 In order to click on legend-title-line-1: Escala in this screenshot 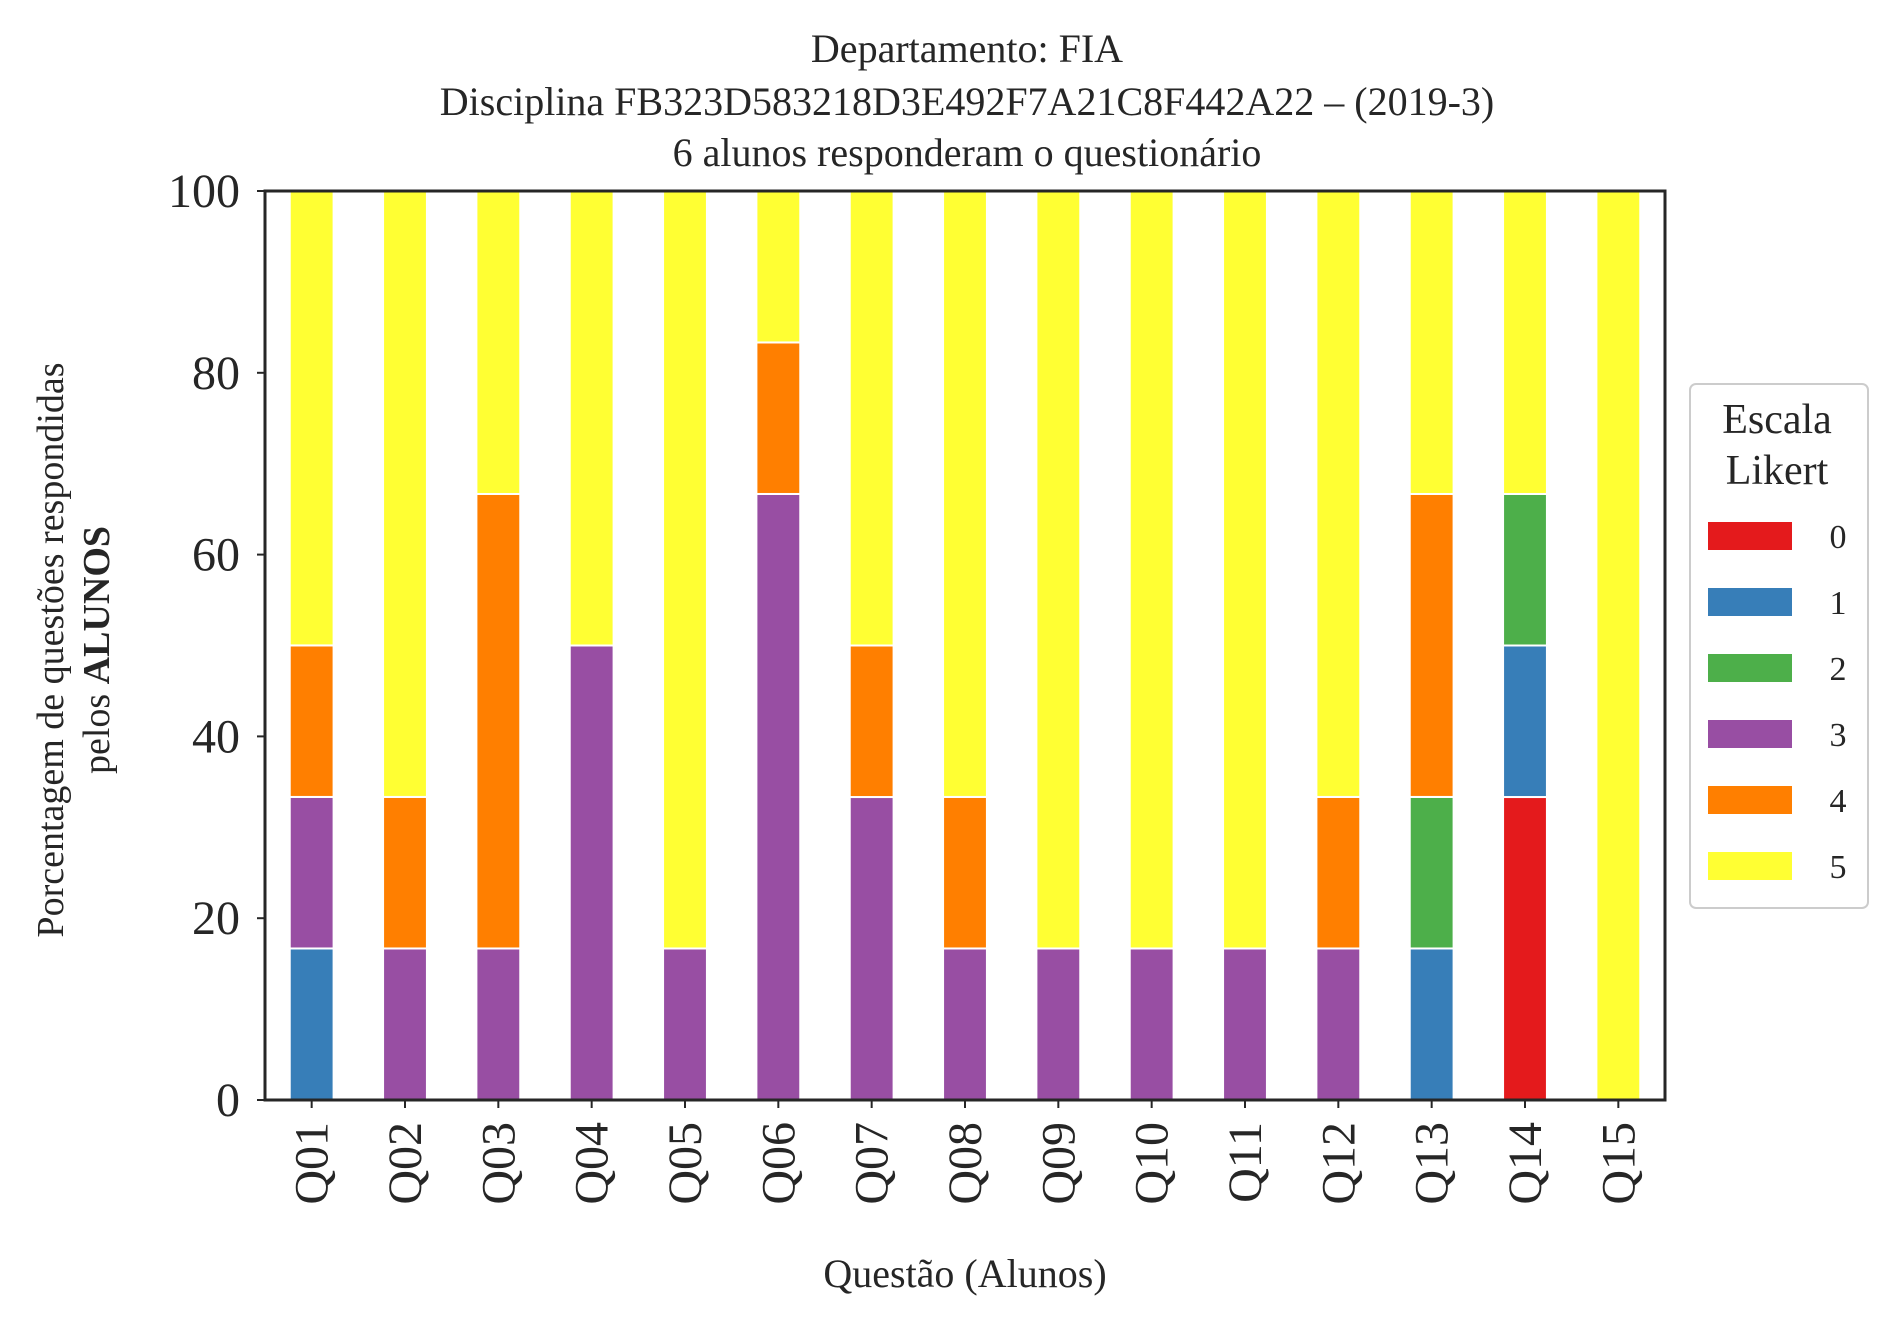, I will do `click(1777, 420)`.